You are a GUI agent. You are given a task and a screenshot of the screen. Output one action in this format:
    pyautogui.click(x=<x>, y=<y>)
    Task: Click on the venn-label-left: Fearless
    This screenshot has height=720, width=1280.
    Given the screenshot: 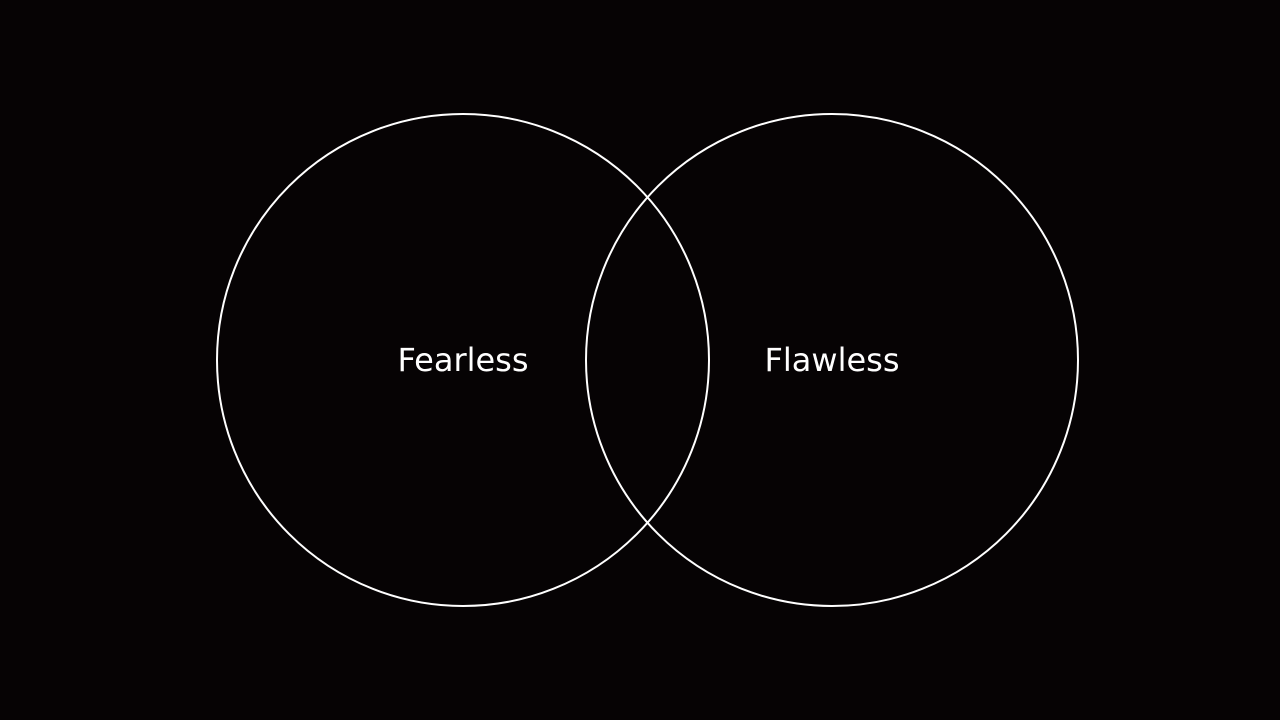 What is the action you would take?
    pyautogui.click(x=463, y=360)
    